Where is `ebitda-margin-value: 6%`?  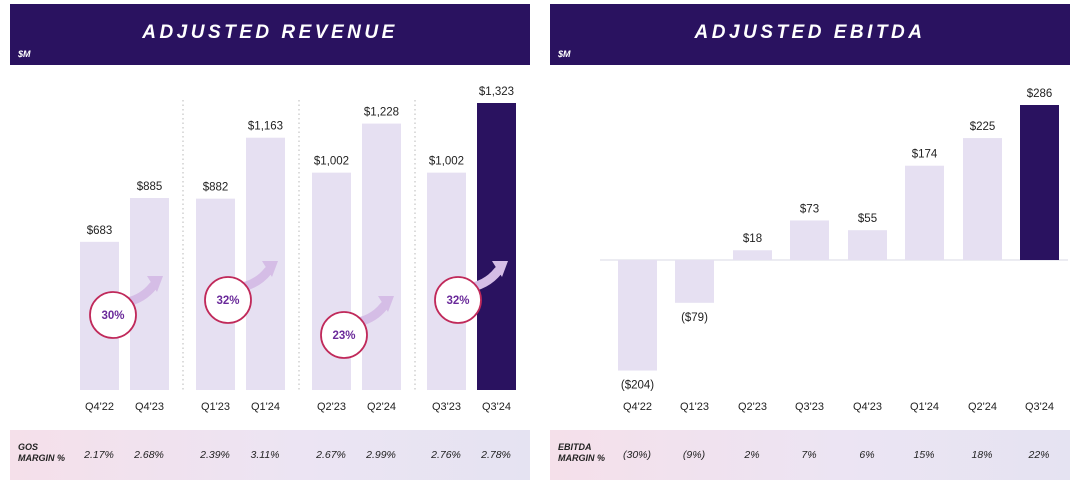 ebitda-margin-value: 6% is located at coordinates (867, 455).